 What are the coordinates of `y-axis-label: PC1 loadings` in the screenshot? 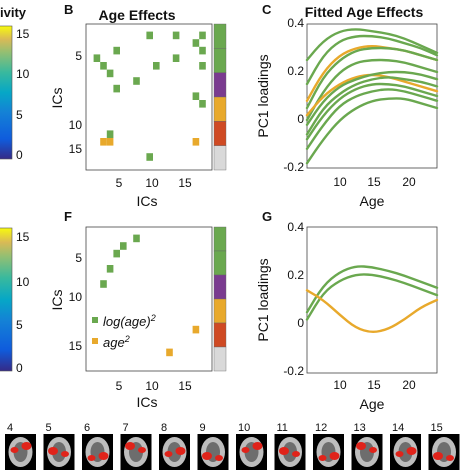 It's located at (263, 95).